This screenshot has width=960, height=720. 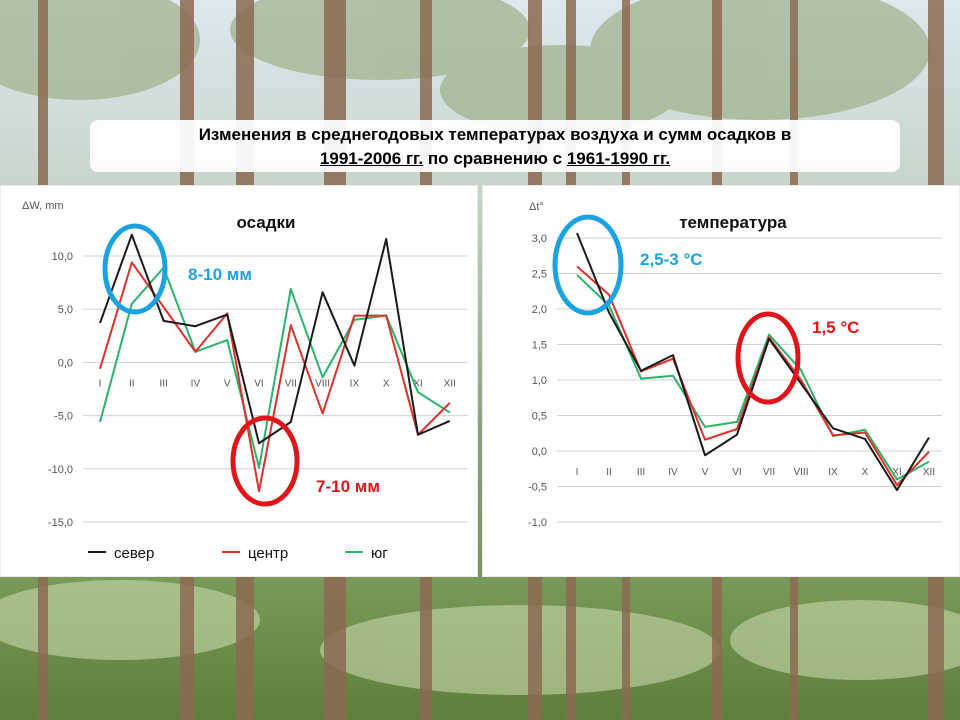 I want to click on y-tick-label: 2,0, so click(x=539, y=310).